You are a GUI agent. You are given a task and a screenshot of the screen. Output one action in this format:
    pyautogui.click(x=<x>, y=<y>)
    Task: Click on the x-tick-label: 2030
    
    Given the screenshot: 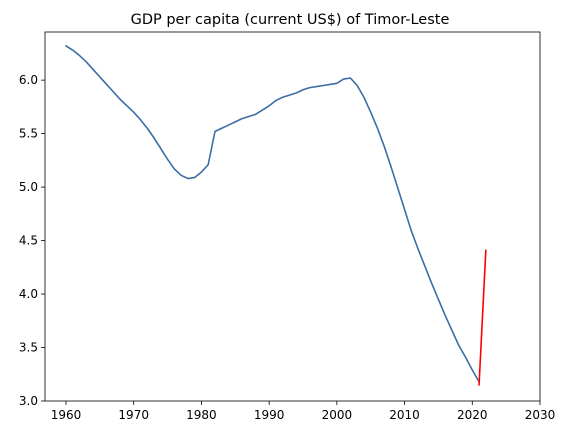 What is the action you would take?
    pyautogui.click(x=540, y=415)
    